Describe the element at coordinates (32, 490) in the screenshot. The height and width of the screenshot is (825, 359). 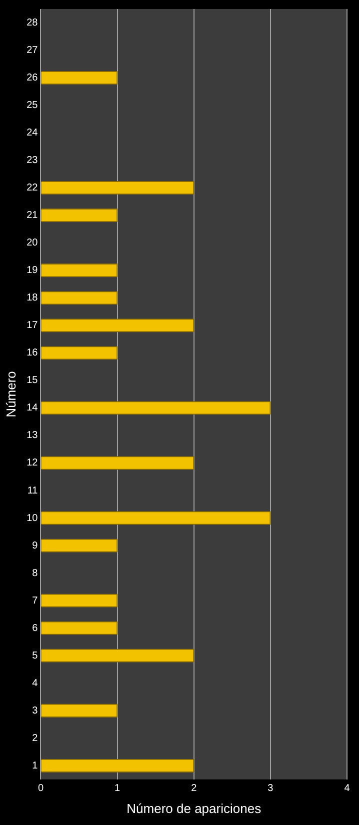
I see `y-tick-label: 11` at that location.